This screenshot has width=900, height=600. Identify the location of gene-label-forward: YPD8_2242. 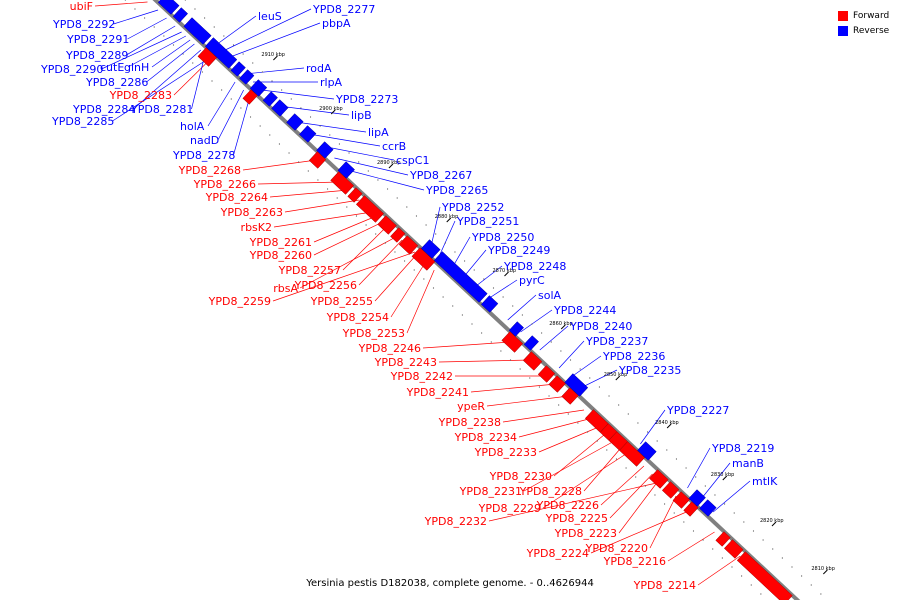
(421, 376).